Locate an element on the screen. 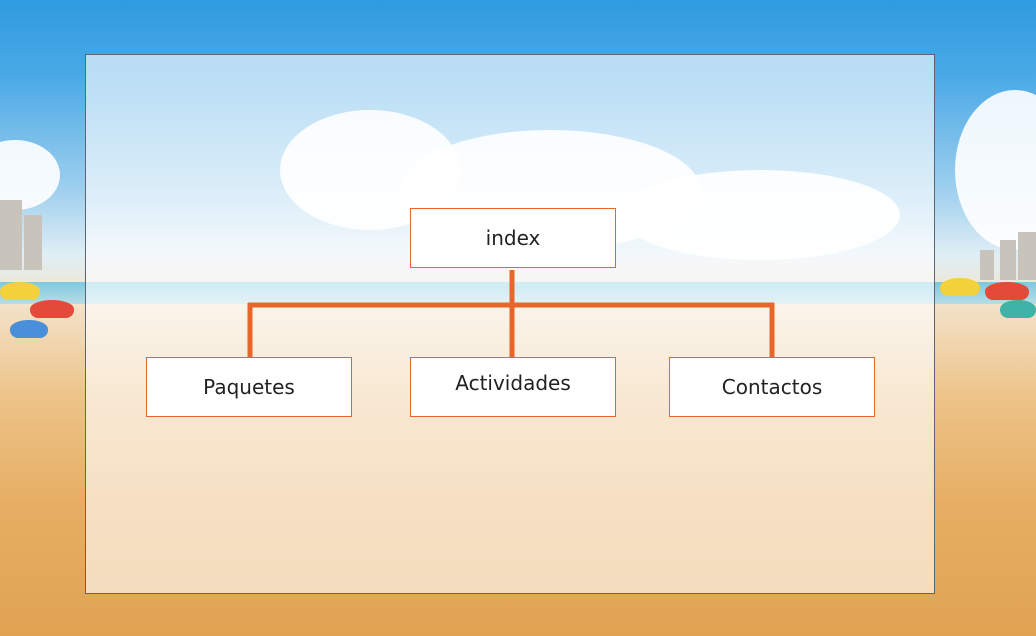 The width and height of the screenshot is (1036, 636). node-paquetes-label: Paquetes is located at coordinates (249, 387).